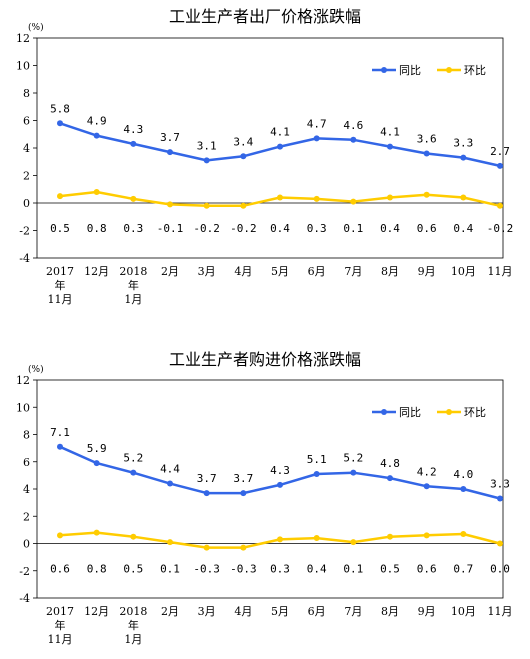  Describe the element at coordinates (170, 228) in the screenshot. I see `data-label: -0.1` at that location.